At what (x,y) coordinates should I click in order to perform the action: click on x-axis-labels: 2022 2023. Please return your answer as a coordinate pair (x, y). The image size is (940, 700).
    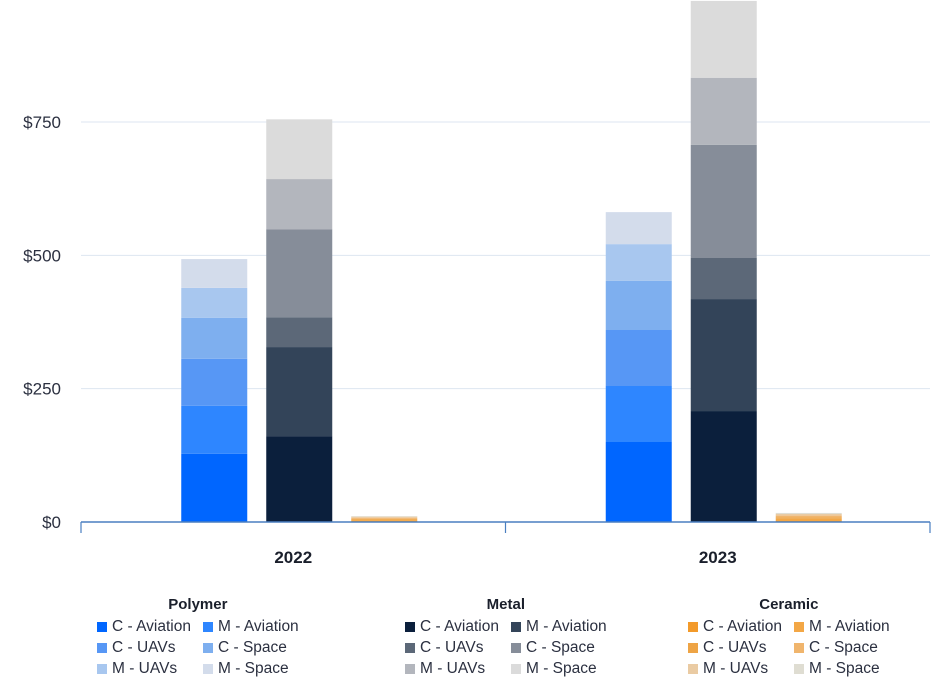
    Looking at the image, I should click on (505, 557).